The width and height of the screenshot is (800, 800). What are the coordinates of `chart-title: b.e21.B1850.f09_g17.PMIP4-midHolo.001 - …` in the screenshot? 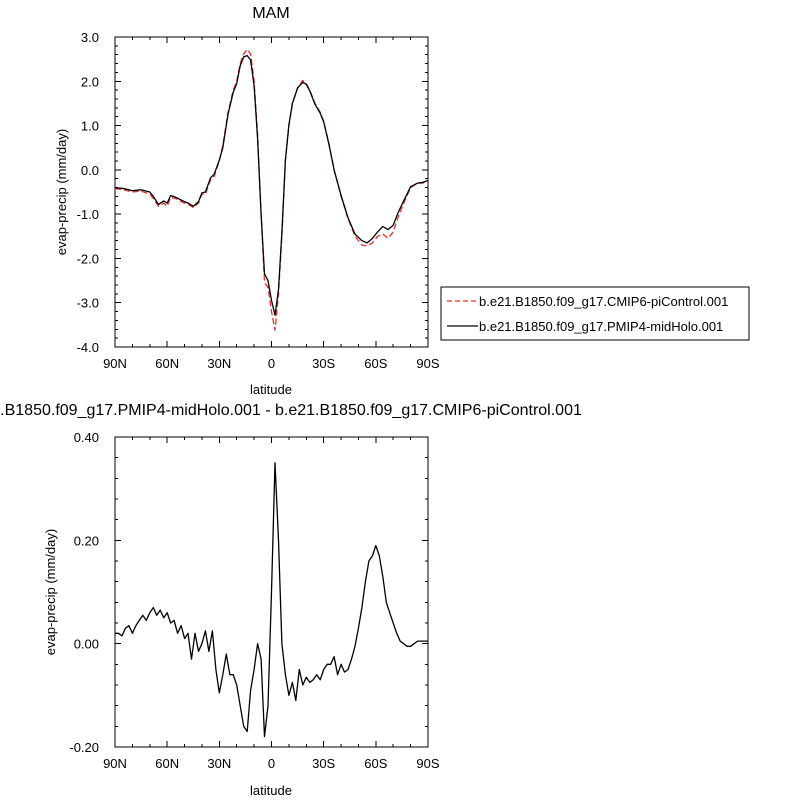 It's located at (291, 410).